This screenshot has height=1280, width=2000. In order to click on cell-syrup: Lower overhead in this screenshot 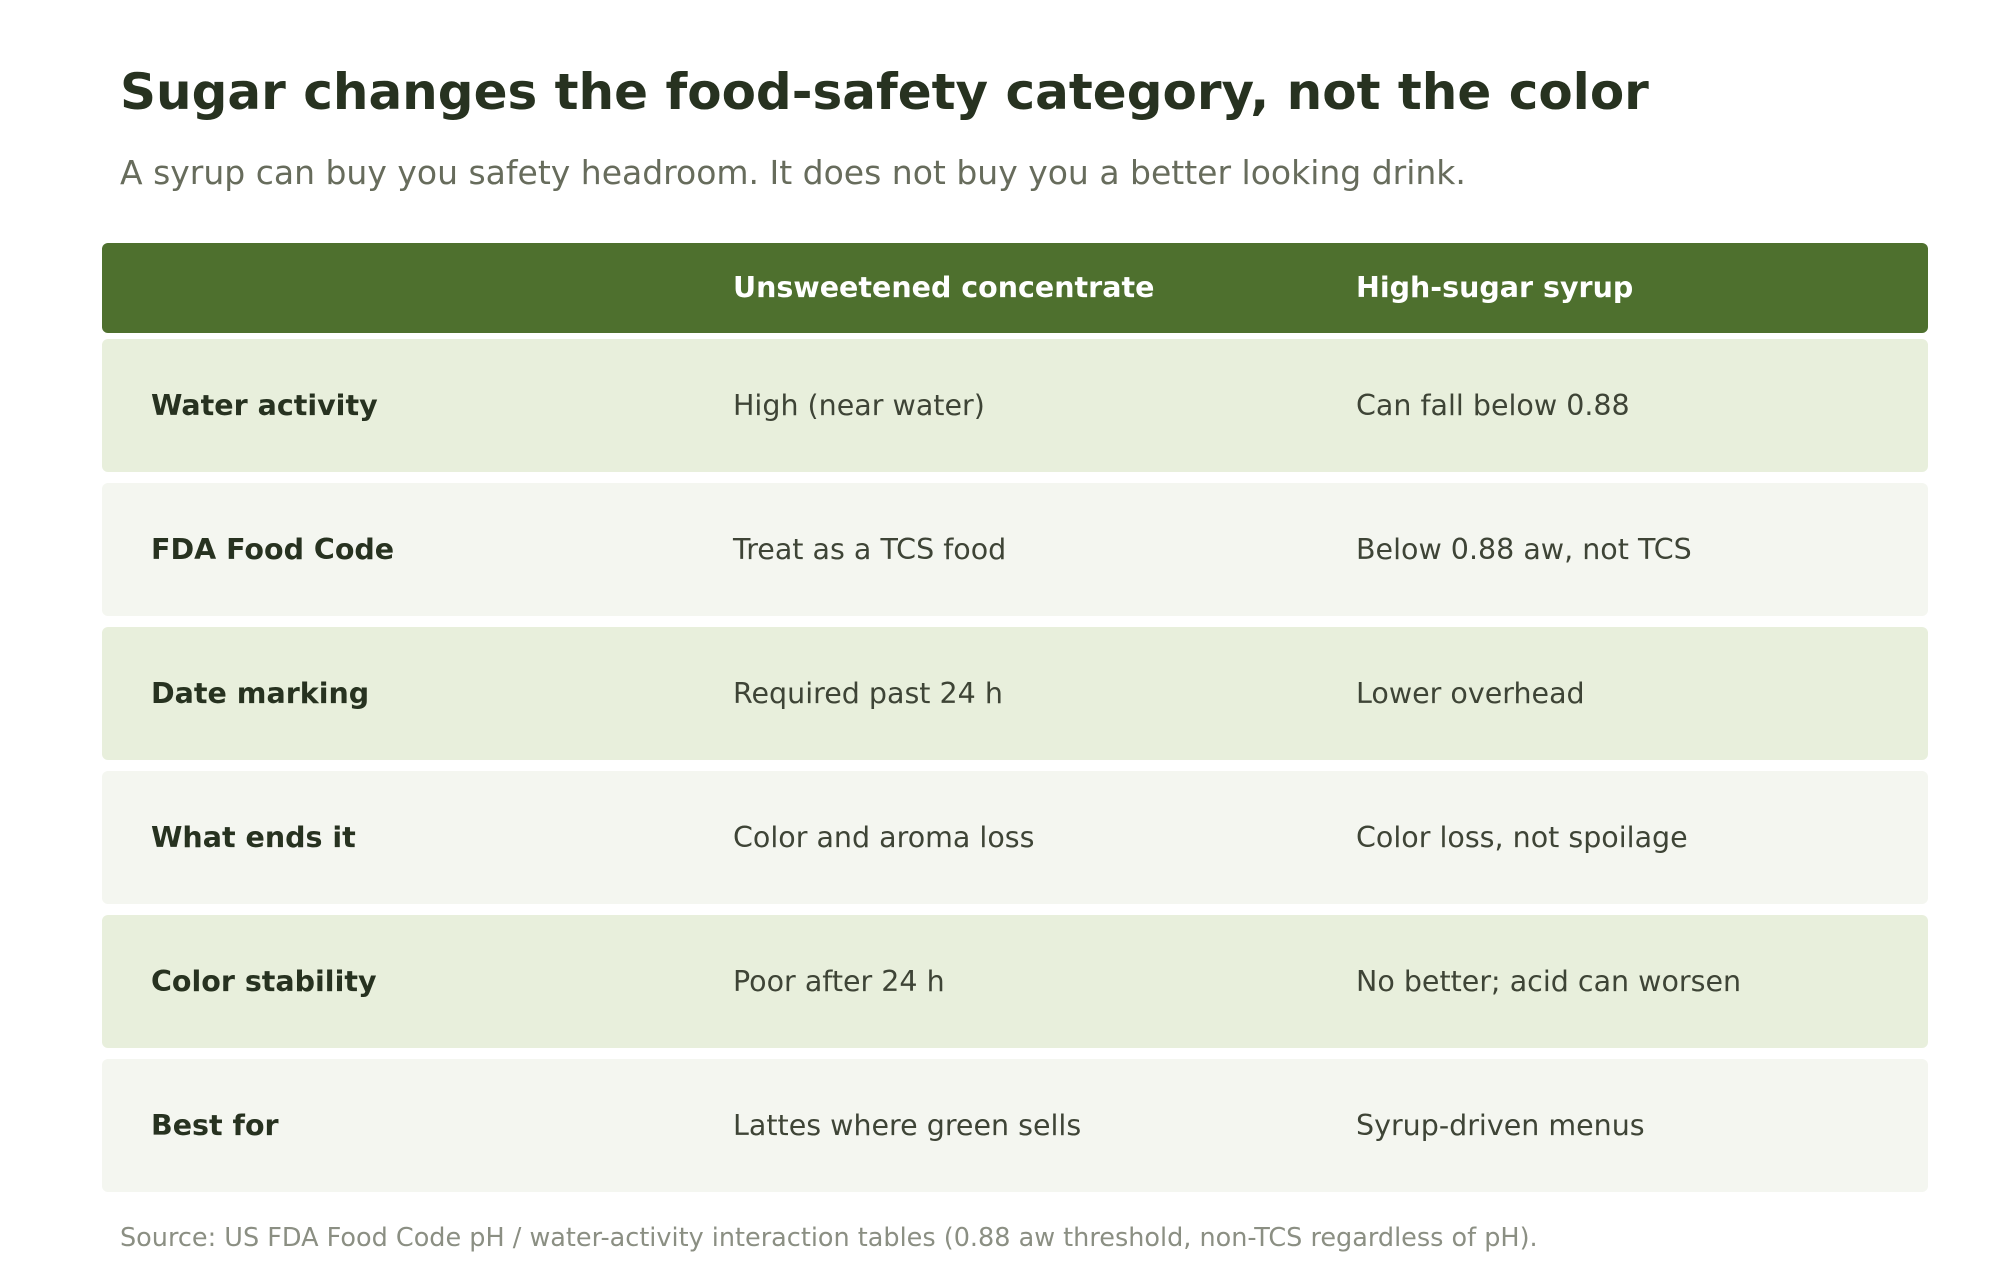, I will do `click(1470, 693)`.